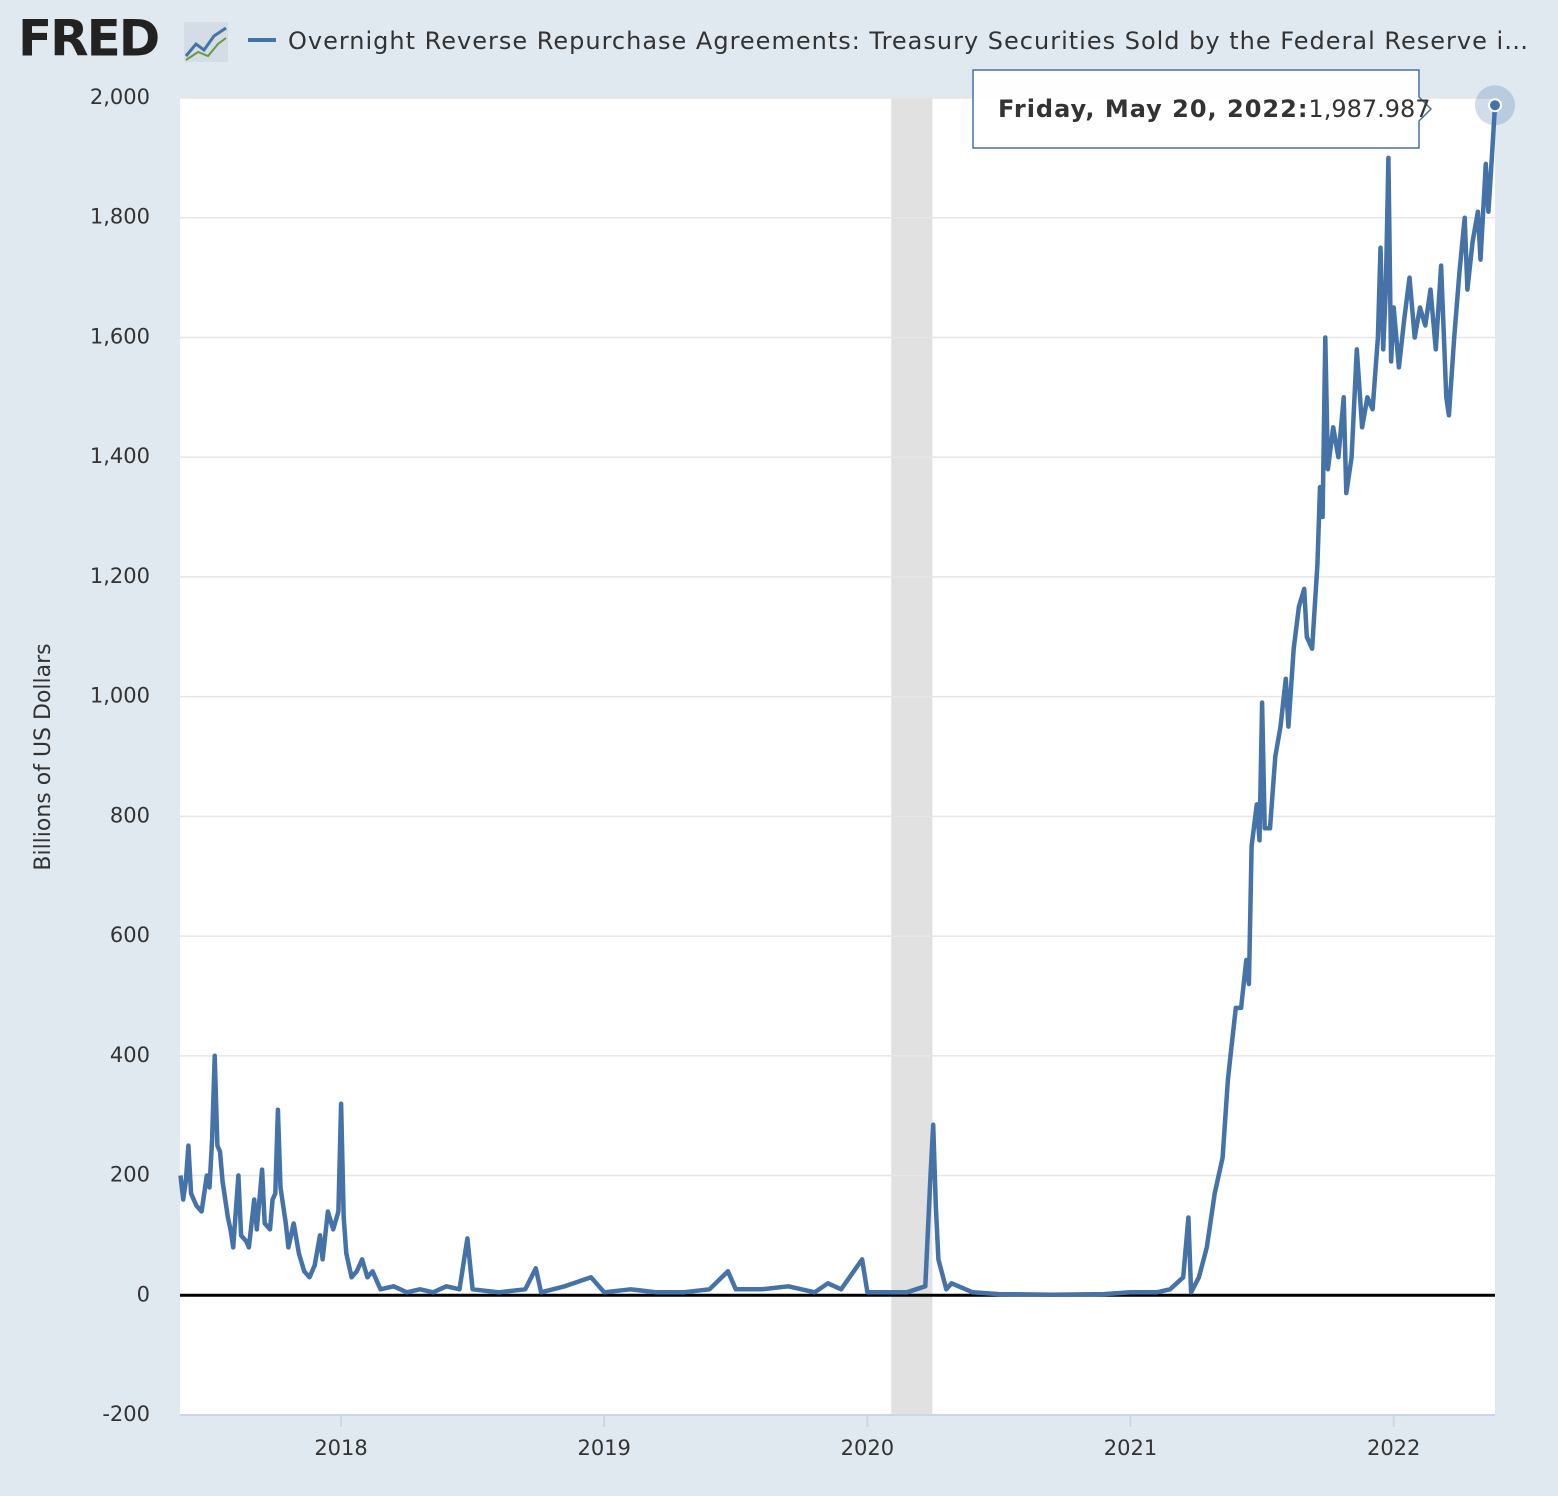  Describe the element at coordinates (126, 1414) in the screenshot. I see `y-tick-label: -200` at that location.